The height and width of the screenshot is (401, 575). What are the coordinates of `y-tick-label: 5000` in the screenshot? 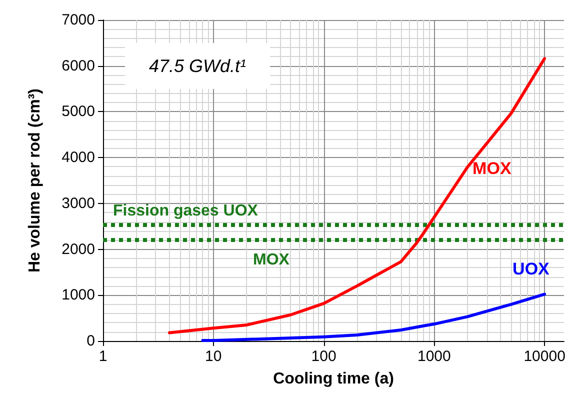 It's located at (78, 111).